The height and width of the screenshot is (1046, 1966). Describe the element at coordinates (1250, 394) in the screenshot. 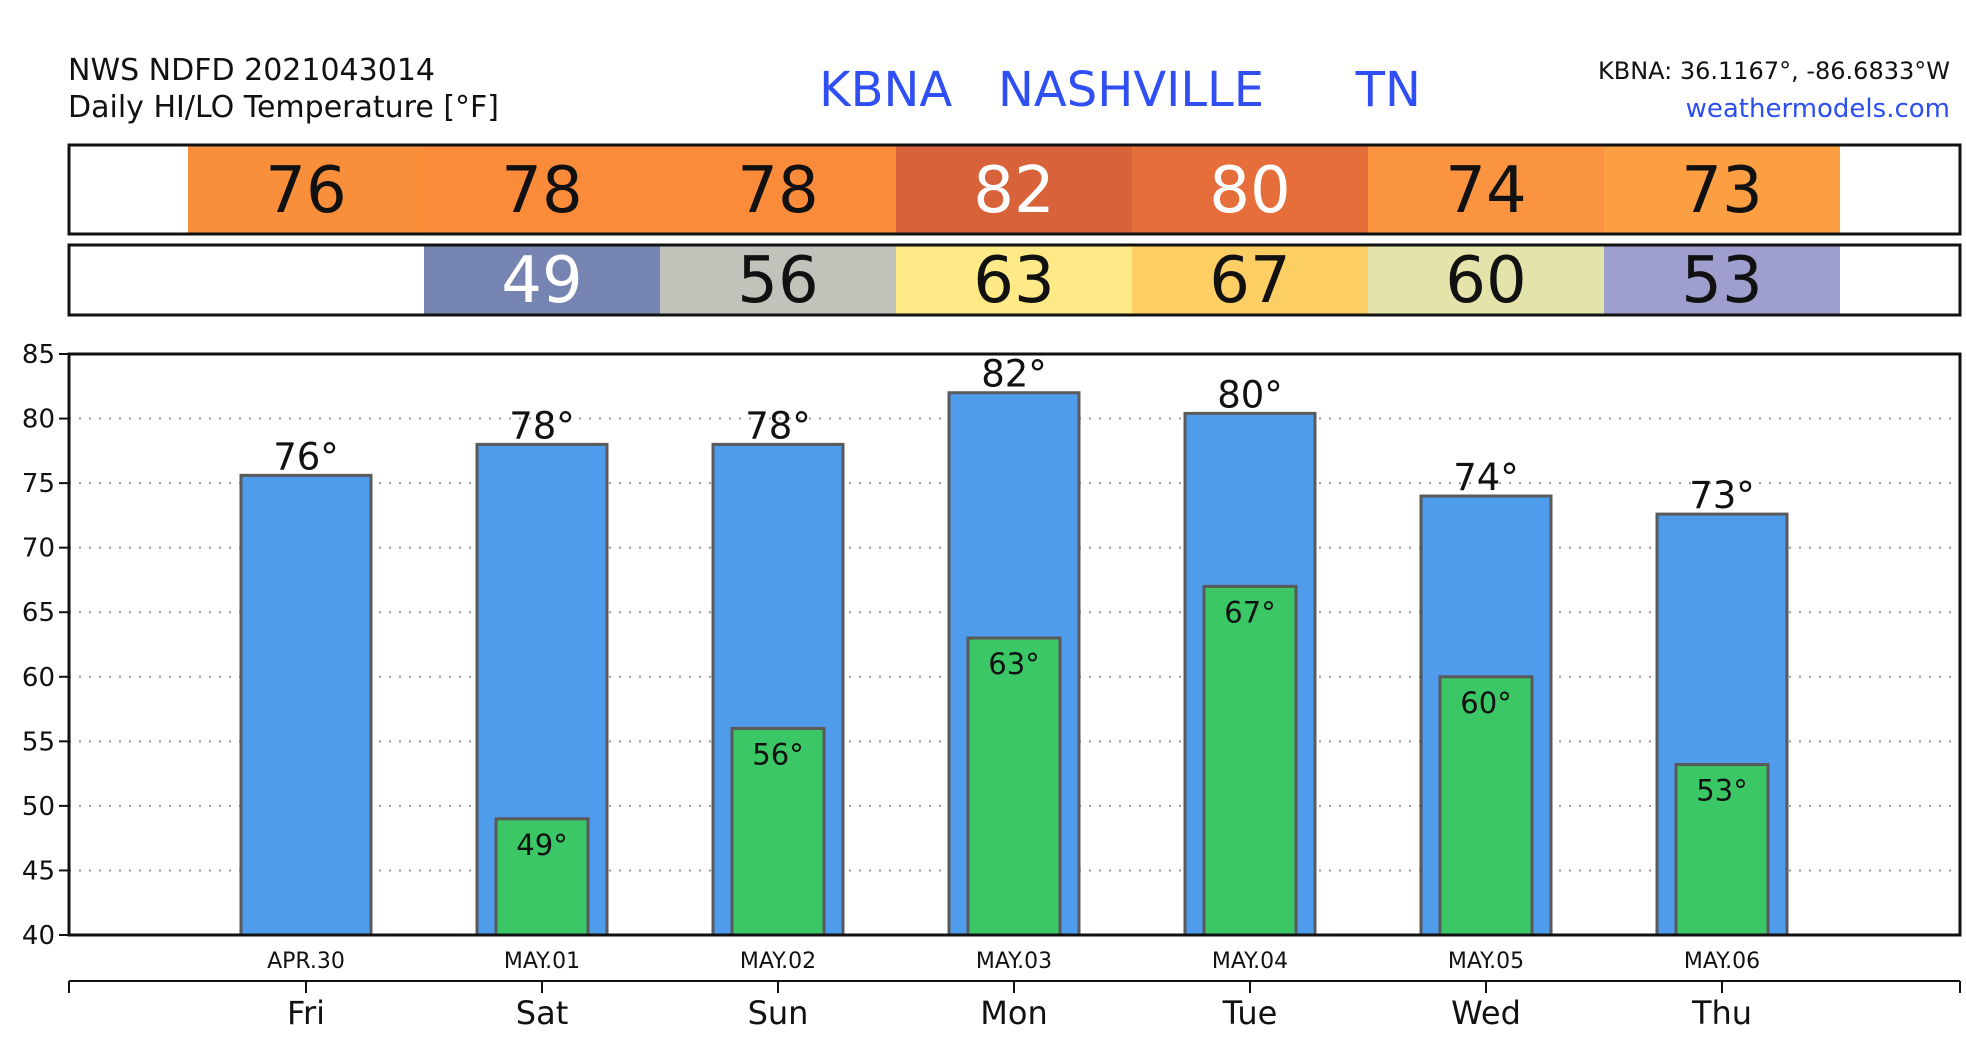

I see `hi-bar-label: 80°` at that location.